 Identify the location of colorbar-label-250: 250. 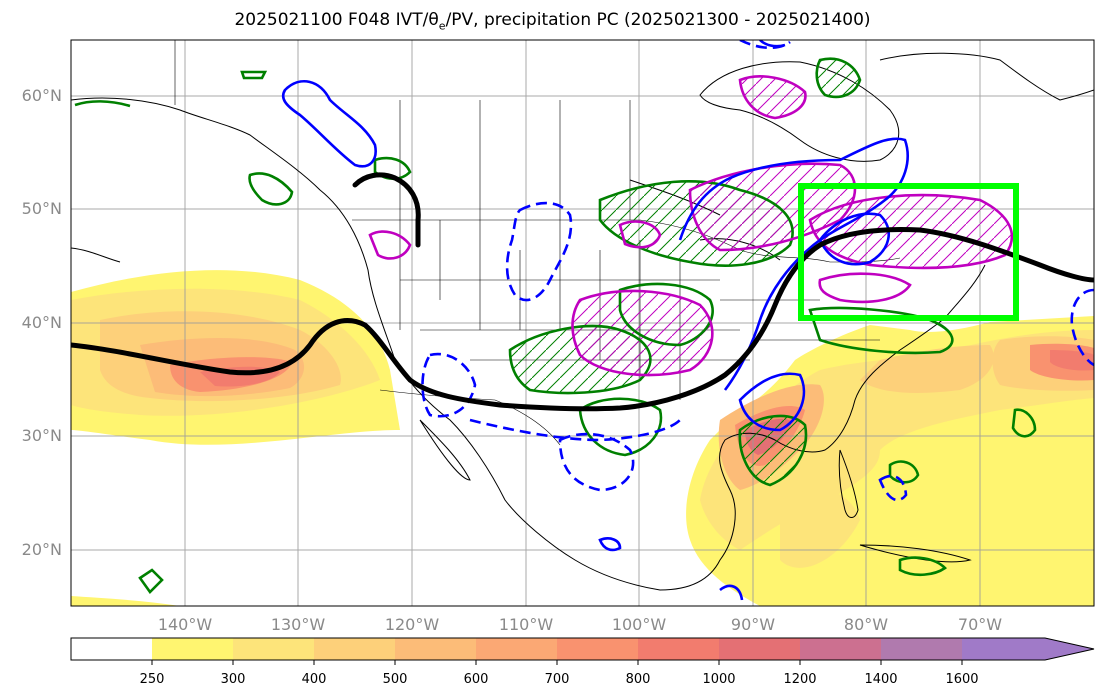
(152, 679).